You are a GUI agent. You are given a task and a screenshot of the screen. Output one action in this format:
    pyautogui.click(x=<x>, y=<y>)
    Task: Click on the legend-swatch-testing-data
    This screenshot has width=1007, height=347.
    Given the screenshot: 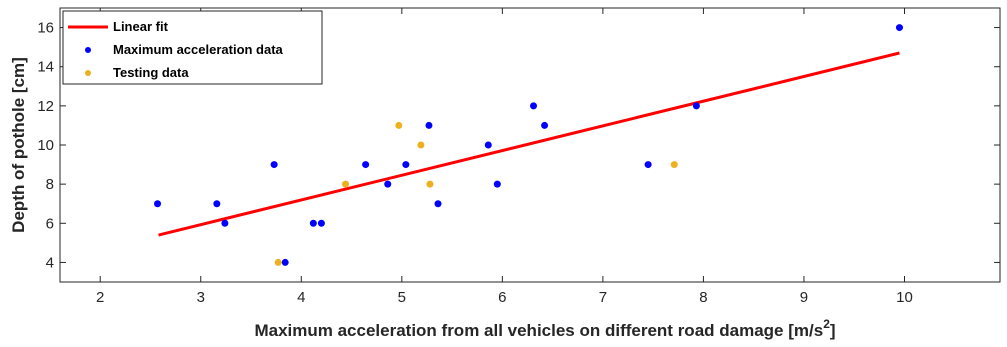 What is the action you would take?
    pyautogui.click(x=88, y=73)
    